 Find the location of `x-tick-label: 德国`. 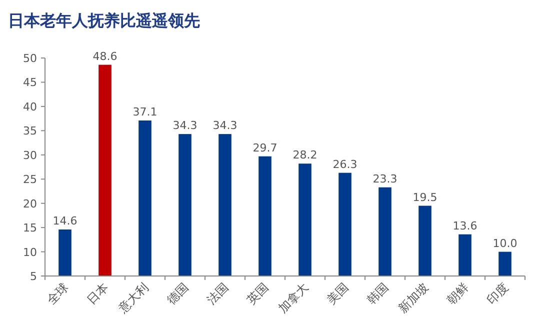

x-tick-label: 德国 is located at coordinates (178, 294).